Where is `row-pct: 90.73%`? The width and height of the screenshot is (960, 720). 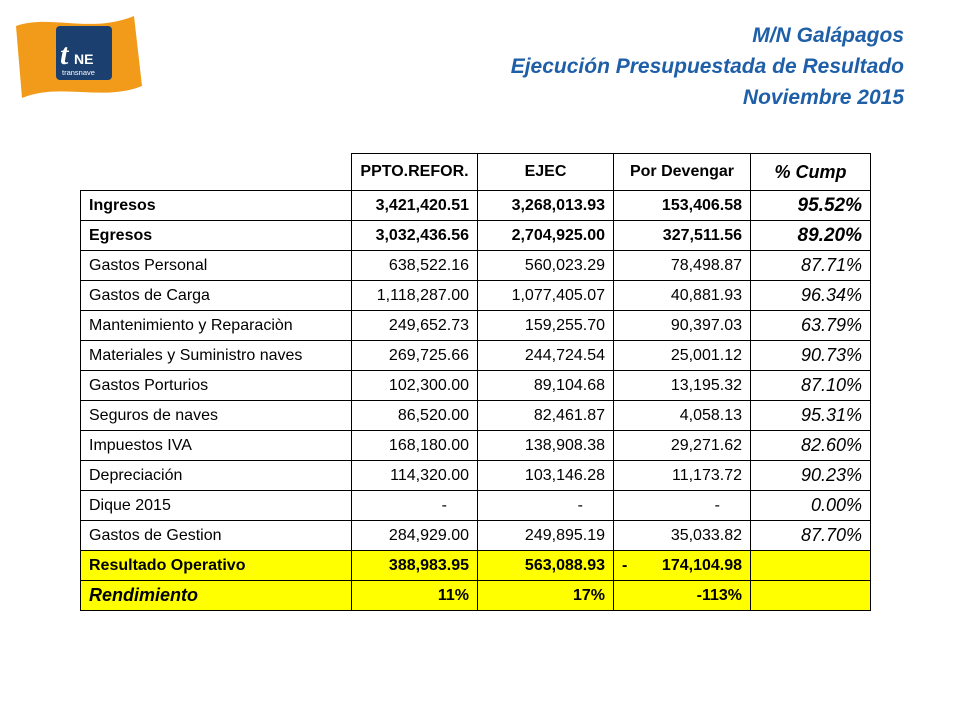 row-pct: 90.73% is located at coordinates (810, 355).